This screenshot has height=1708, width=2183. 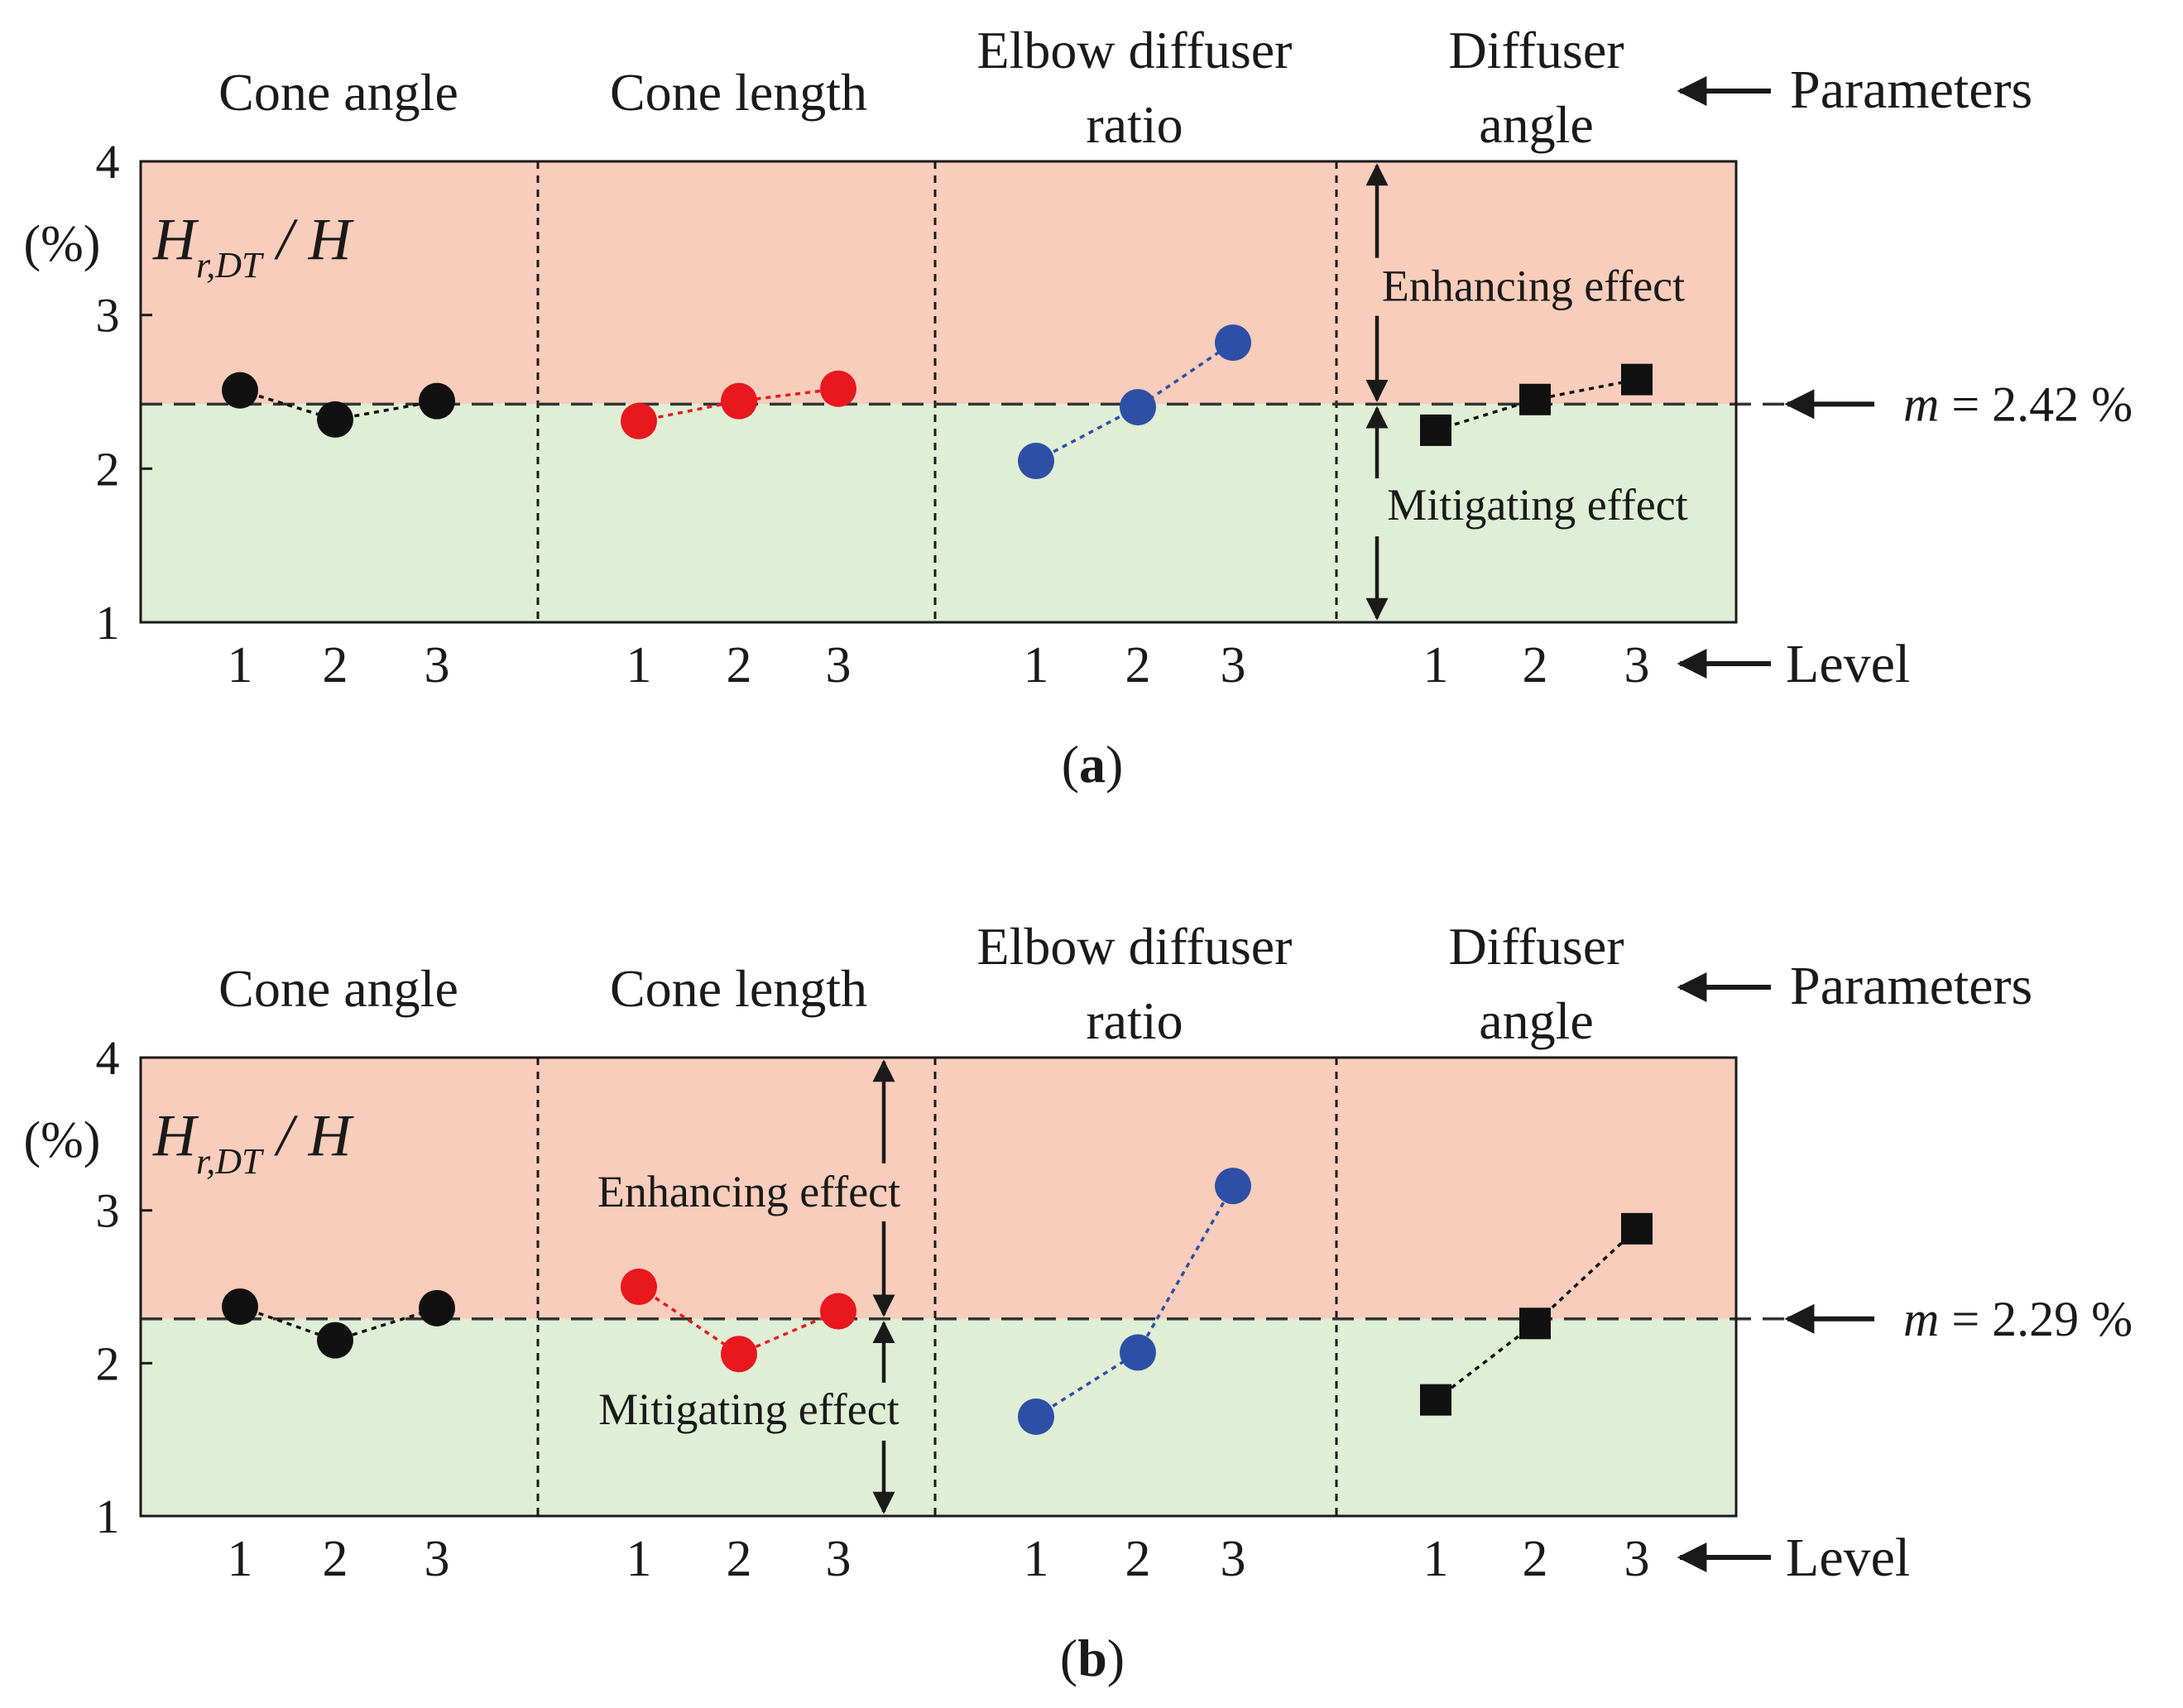 What do you see at coordinates (2018, 404) in the screenshot?
I see `mean-value-label: m = 2.42 %` at bounding box center [2018, 404].